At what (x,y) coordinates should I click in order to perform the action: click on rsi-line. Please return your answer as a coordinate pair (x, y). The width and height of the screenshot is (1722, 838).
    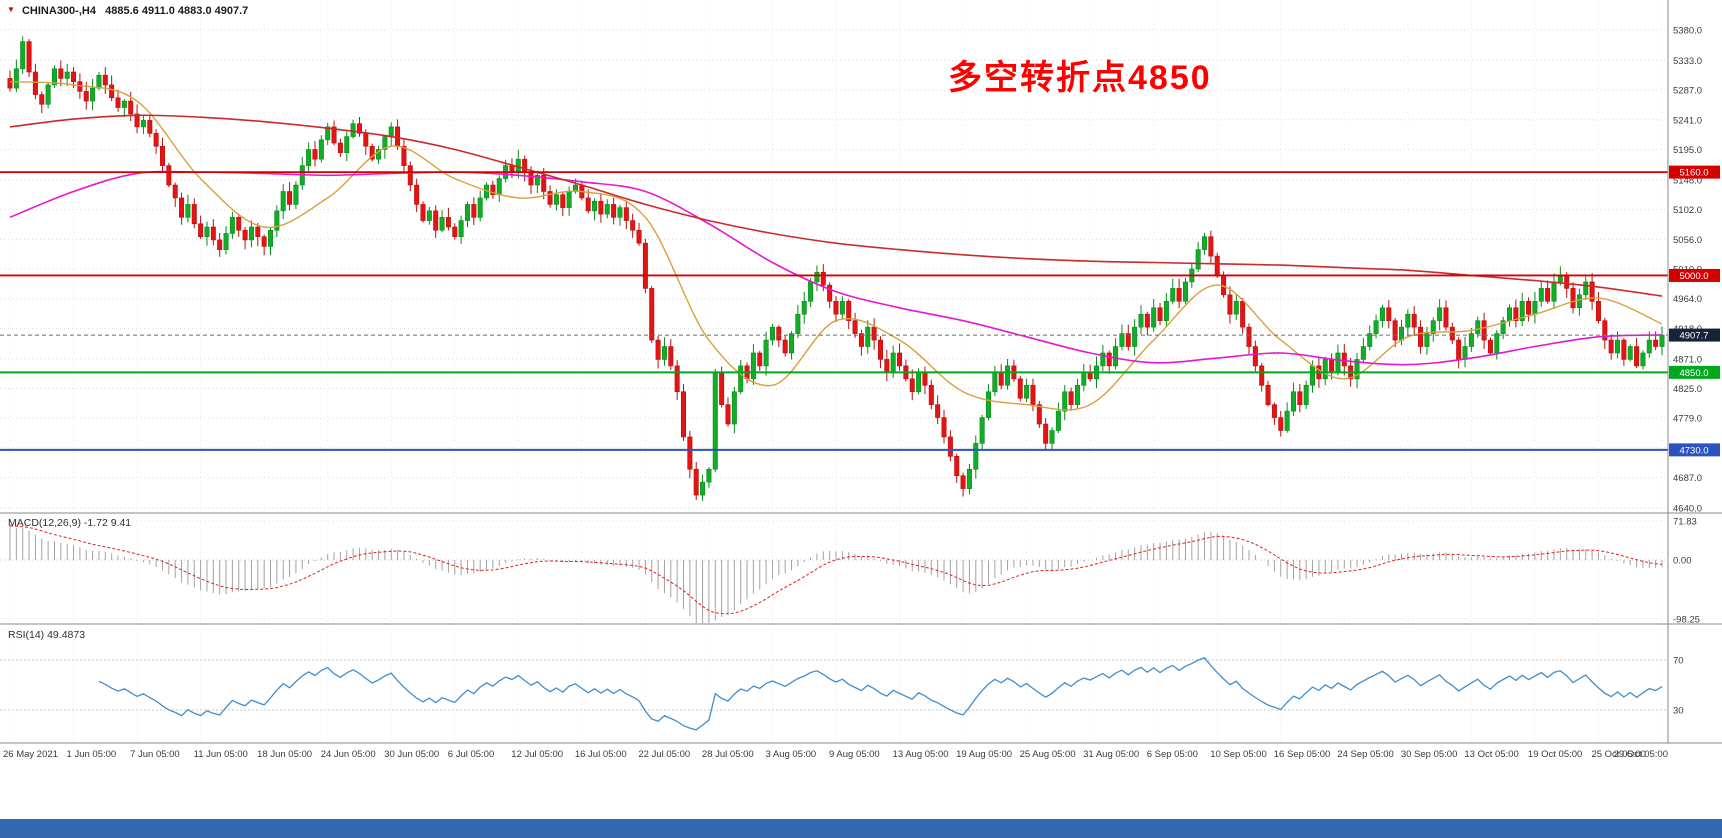
    Looking at the image, I should click on (880, 694).